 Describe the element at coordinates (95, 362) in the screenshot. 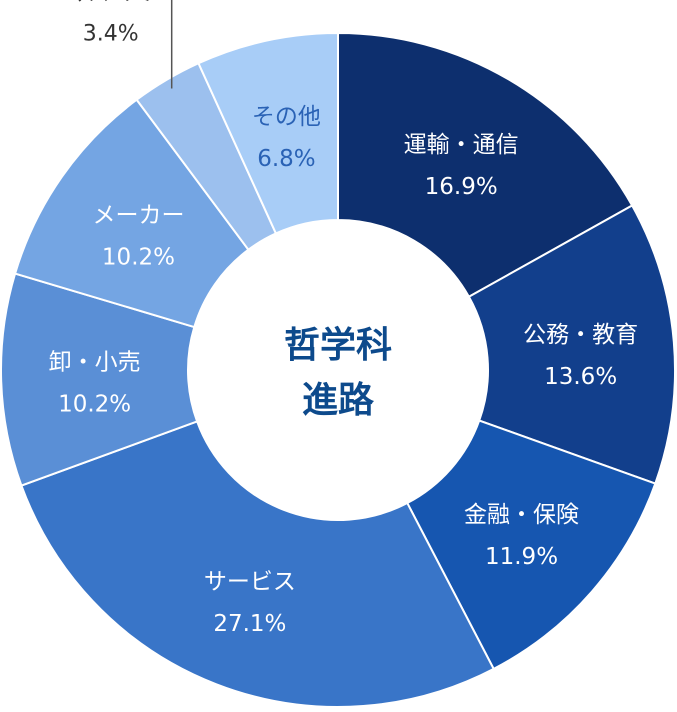

I see `segment-label-name-4: 卸・小売` at that location.